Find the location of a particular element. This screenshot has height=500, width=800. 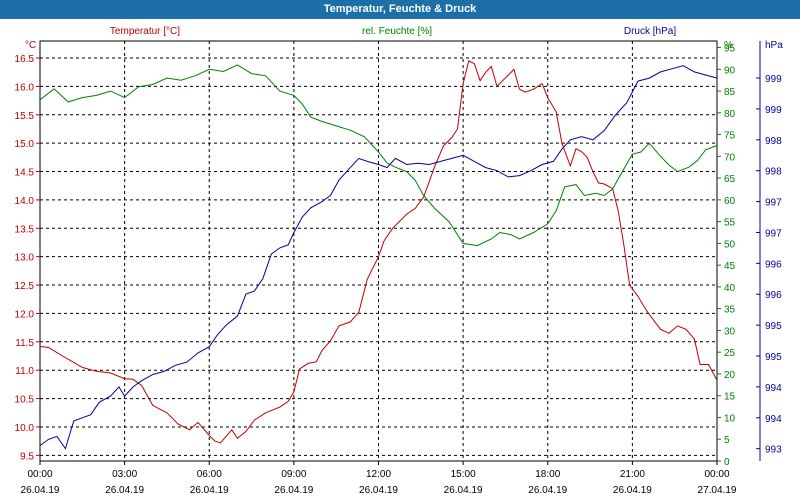

time-tick-label: 06:00 is located at coordinates (209, 474).